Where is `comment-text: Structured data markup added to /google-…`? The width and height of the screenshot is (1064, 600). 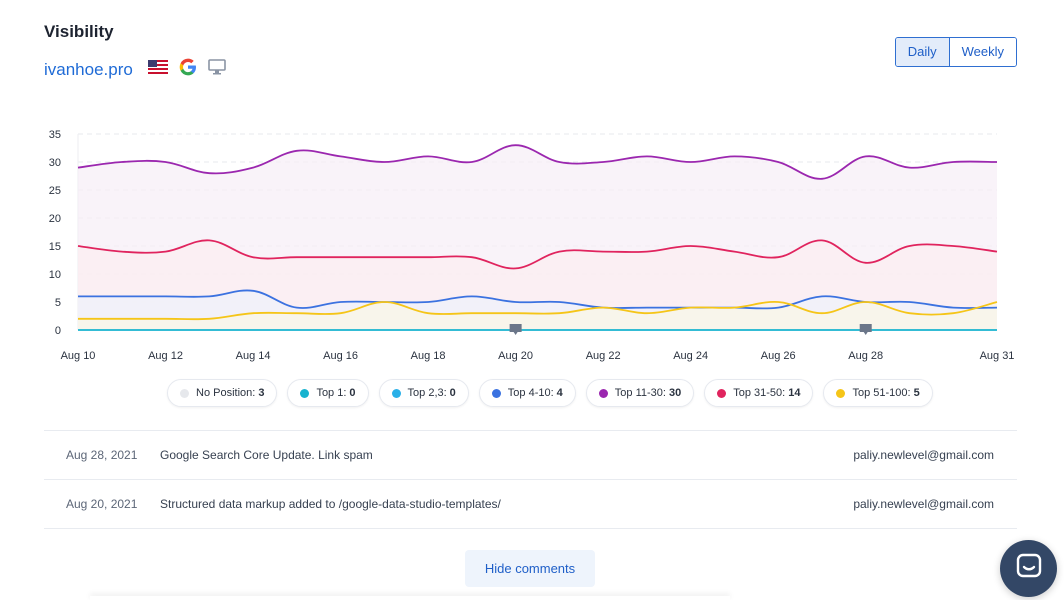 comment-text: Structured data markup added to /google-… is located at coordinates (330, 504).